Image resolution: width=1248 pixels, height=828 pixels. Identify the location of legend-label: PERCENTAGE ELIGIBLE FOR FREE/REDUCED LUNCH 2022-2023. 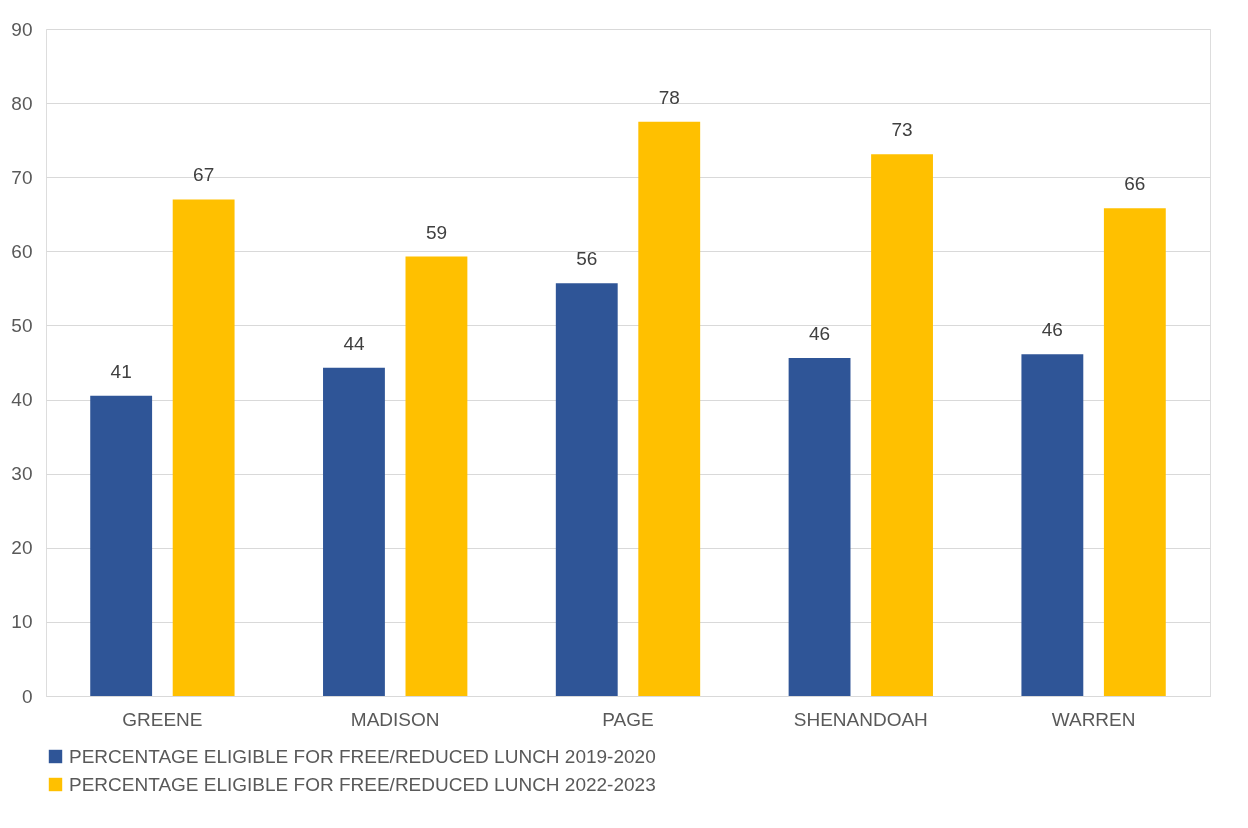
(362, 784).